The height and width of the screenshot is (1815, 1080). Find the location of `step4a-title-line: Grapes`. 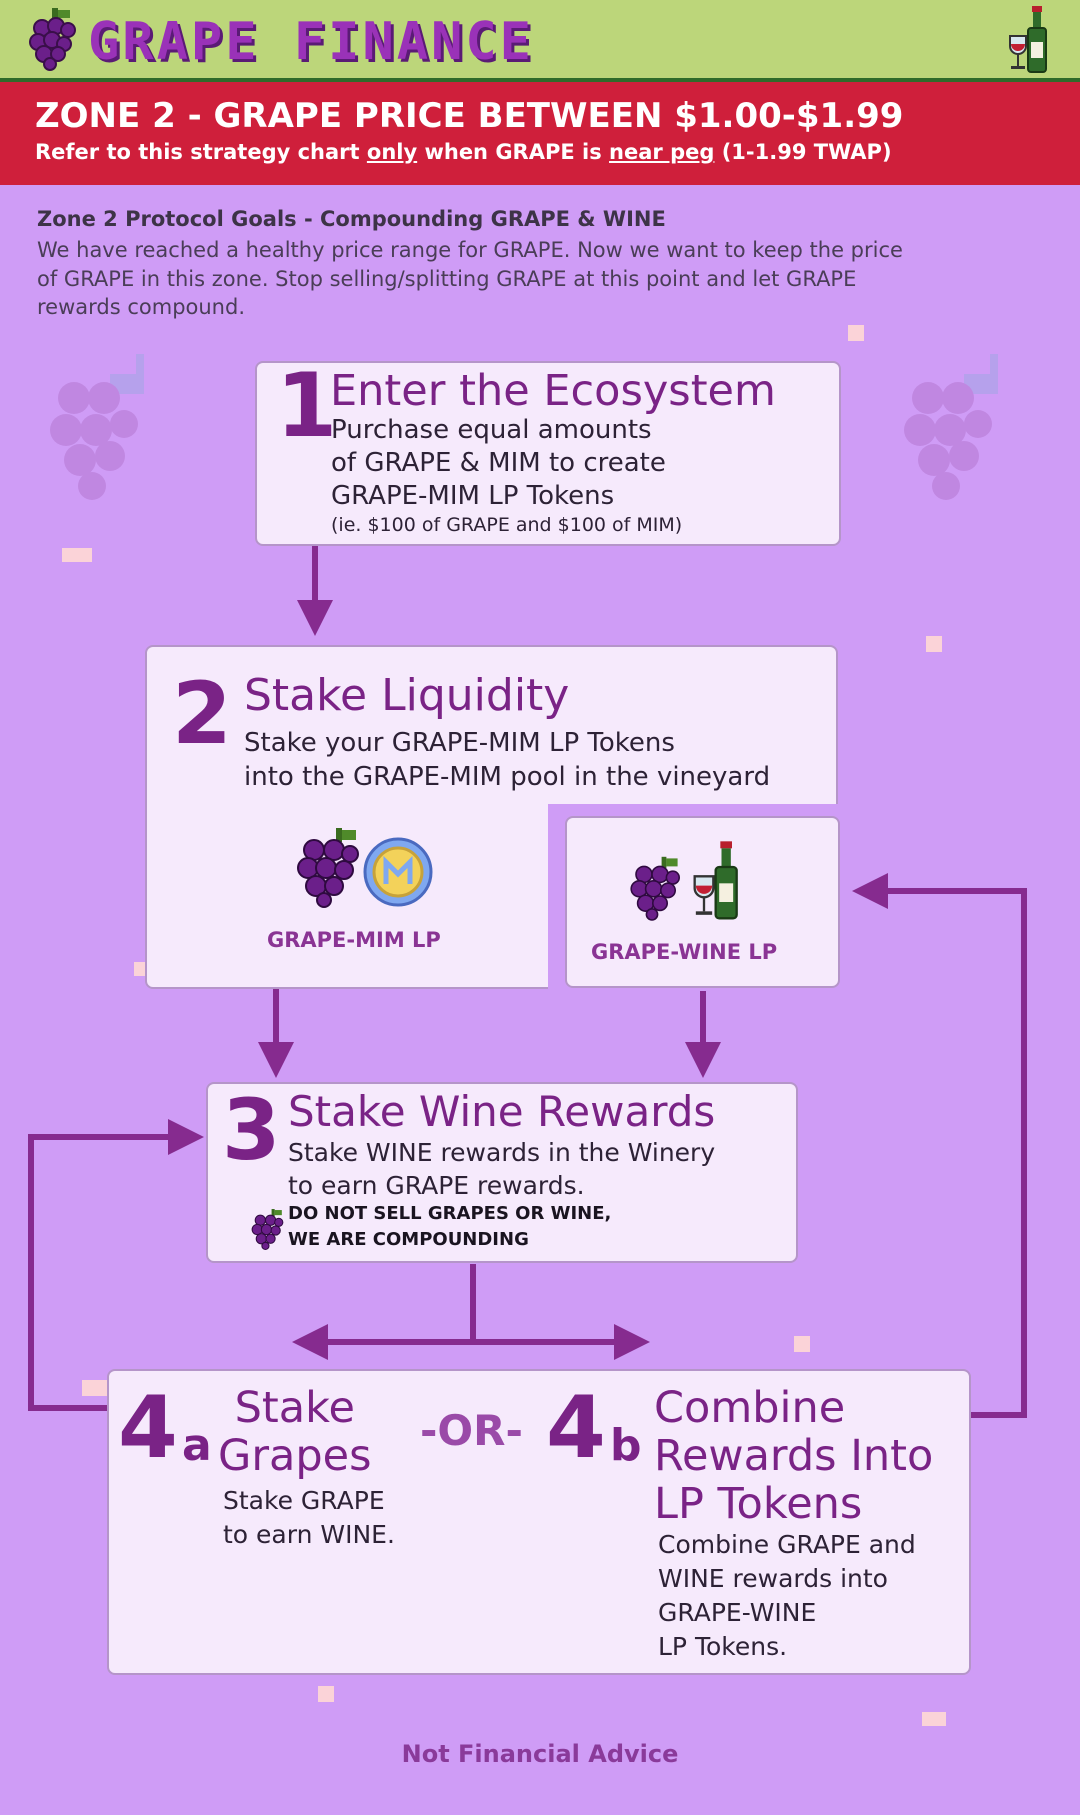

step4a-title-line: Grapes is located at coordinates (295, 1456).